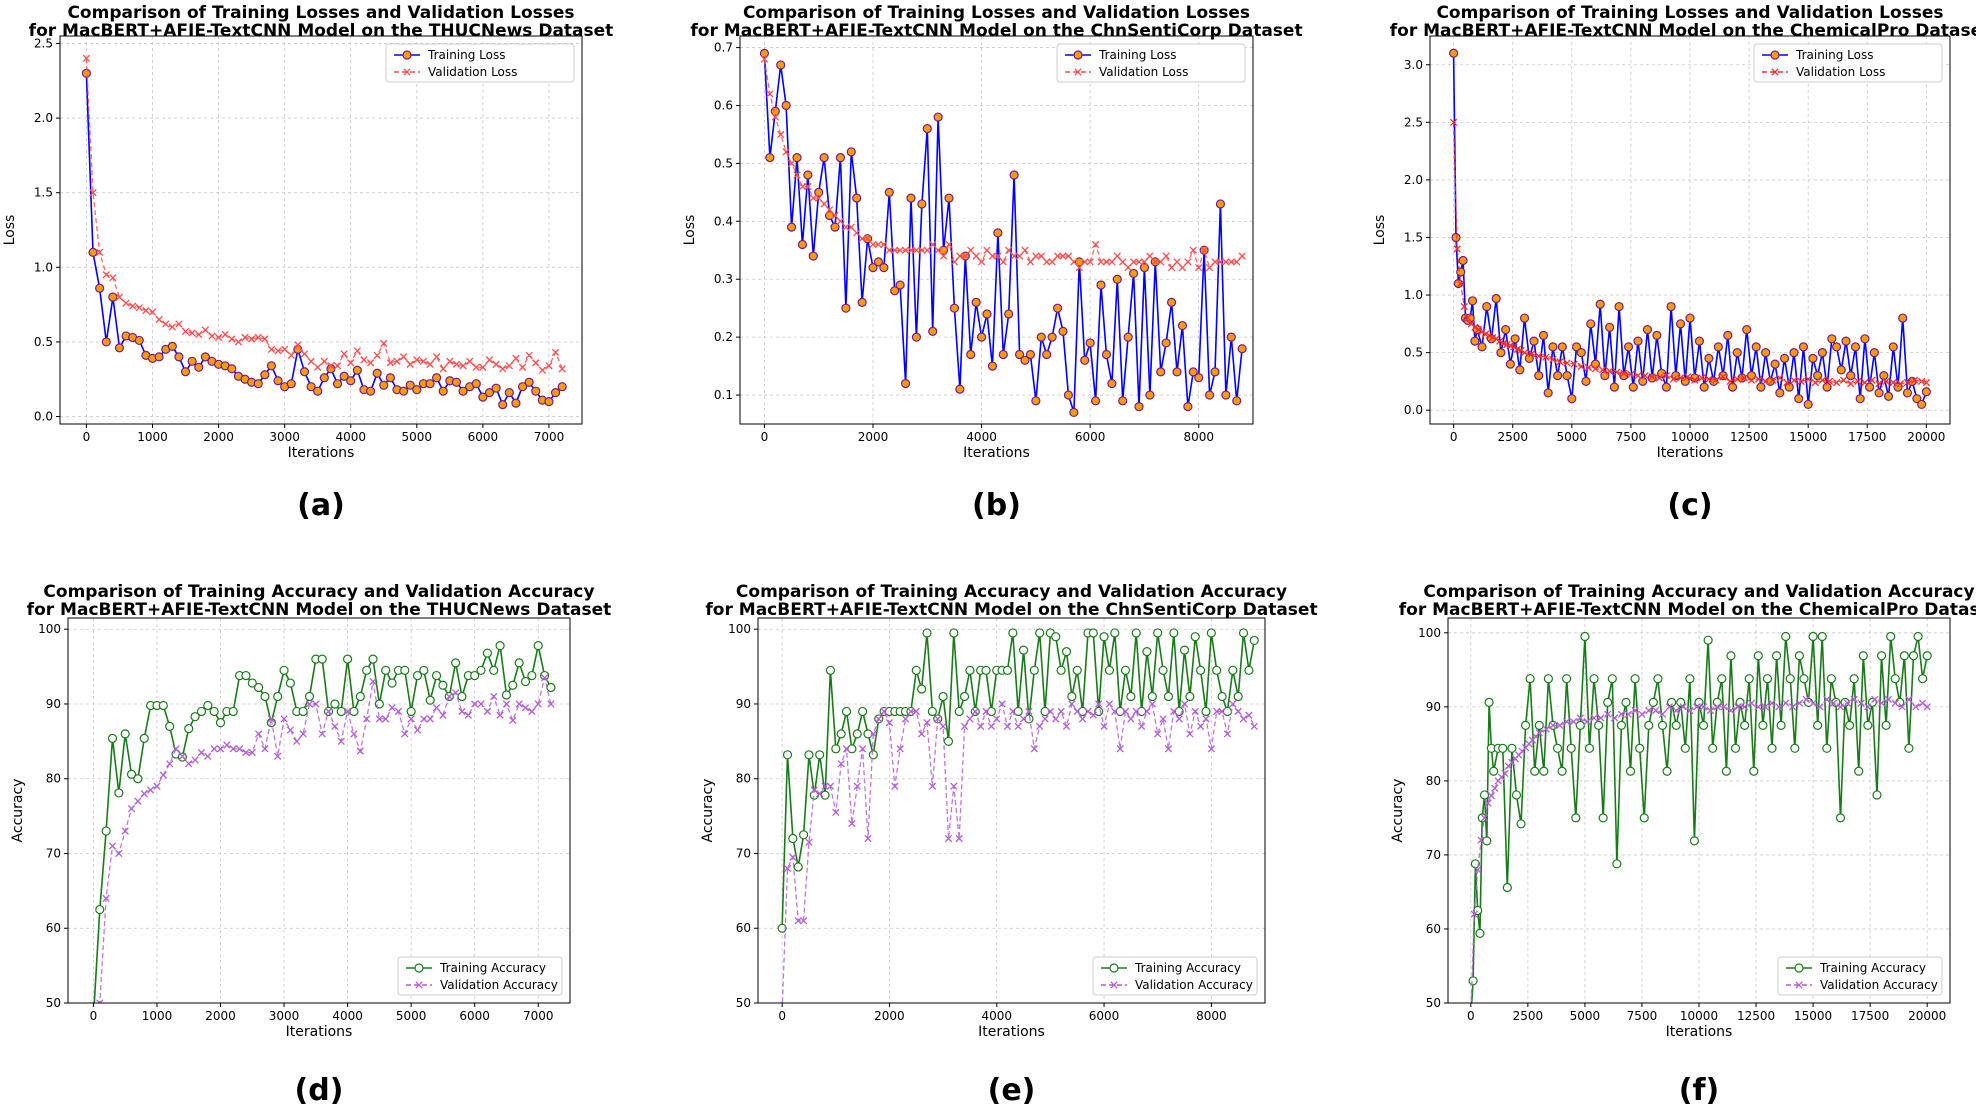  I want to click on legend: Training Accuracy Validation Accuracy, so click(480, 976).